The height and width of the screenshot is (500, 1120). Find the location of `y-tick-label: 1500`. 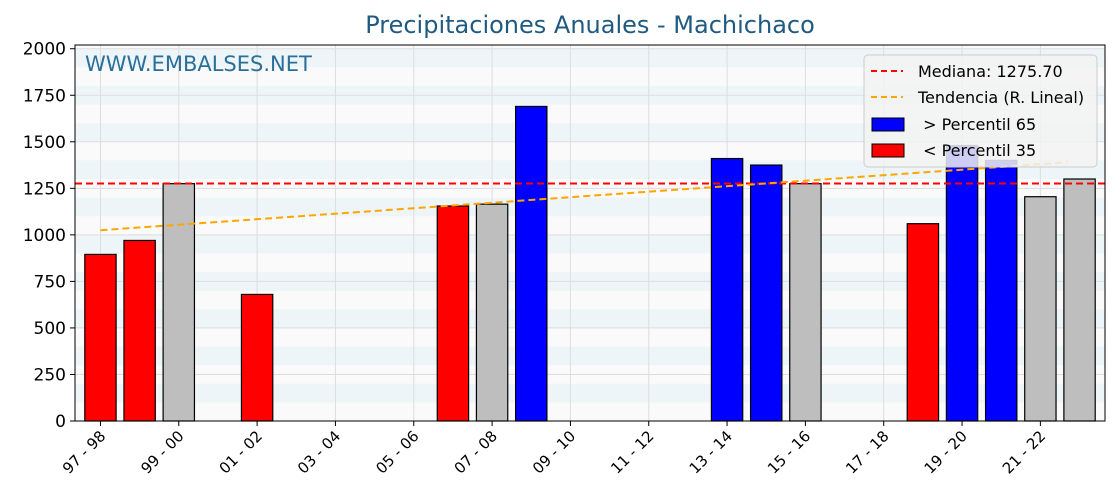

y-tick-label: 1500 is located at coordinates (44, 143).